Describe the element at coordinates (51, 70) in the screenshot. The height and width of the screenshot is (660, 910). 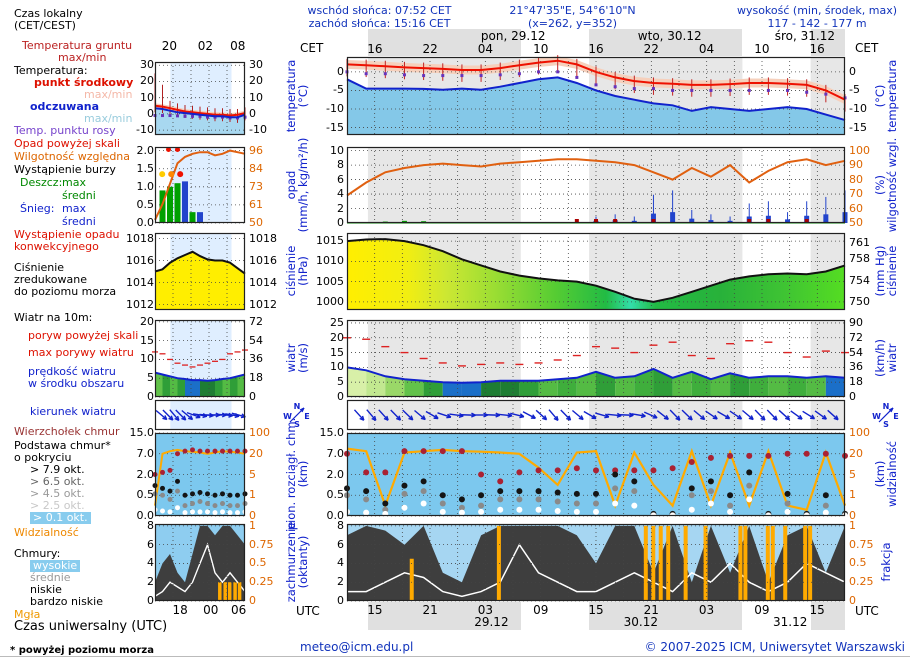
I see `legend-label: Temperatura:` at that location.